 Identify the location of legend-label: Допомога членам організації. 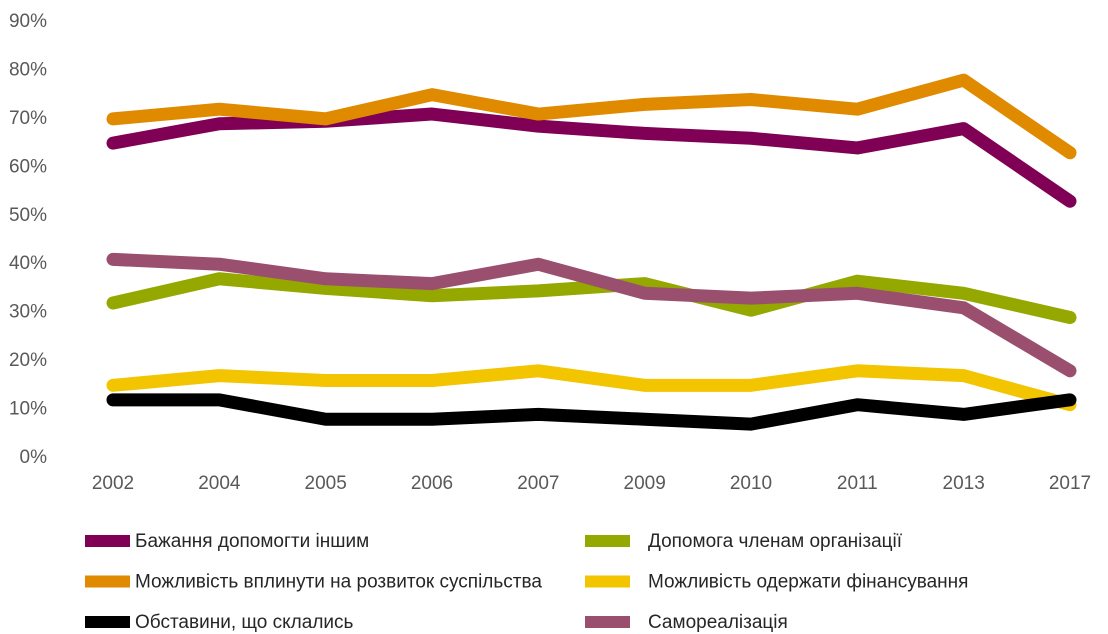
(775, 541).